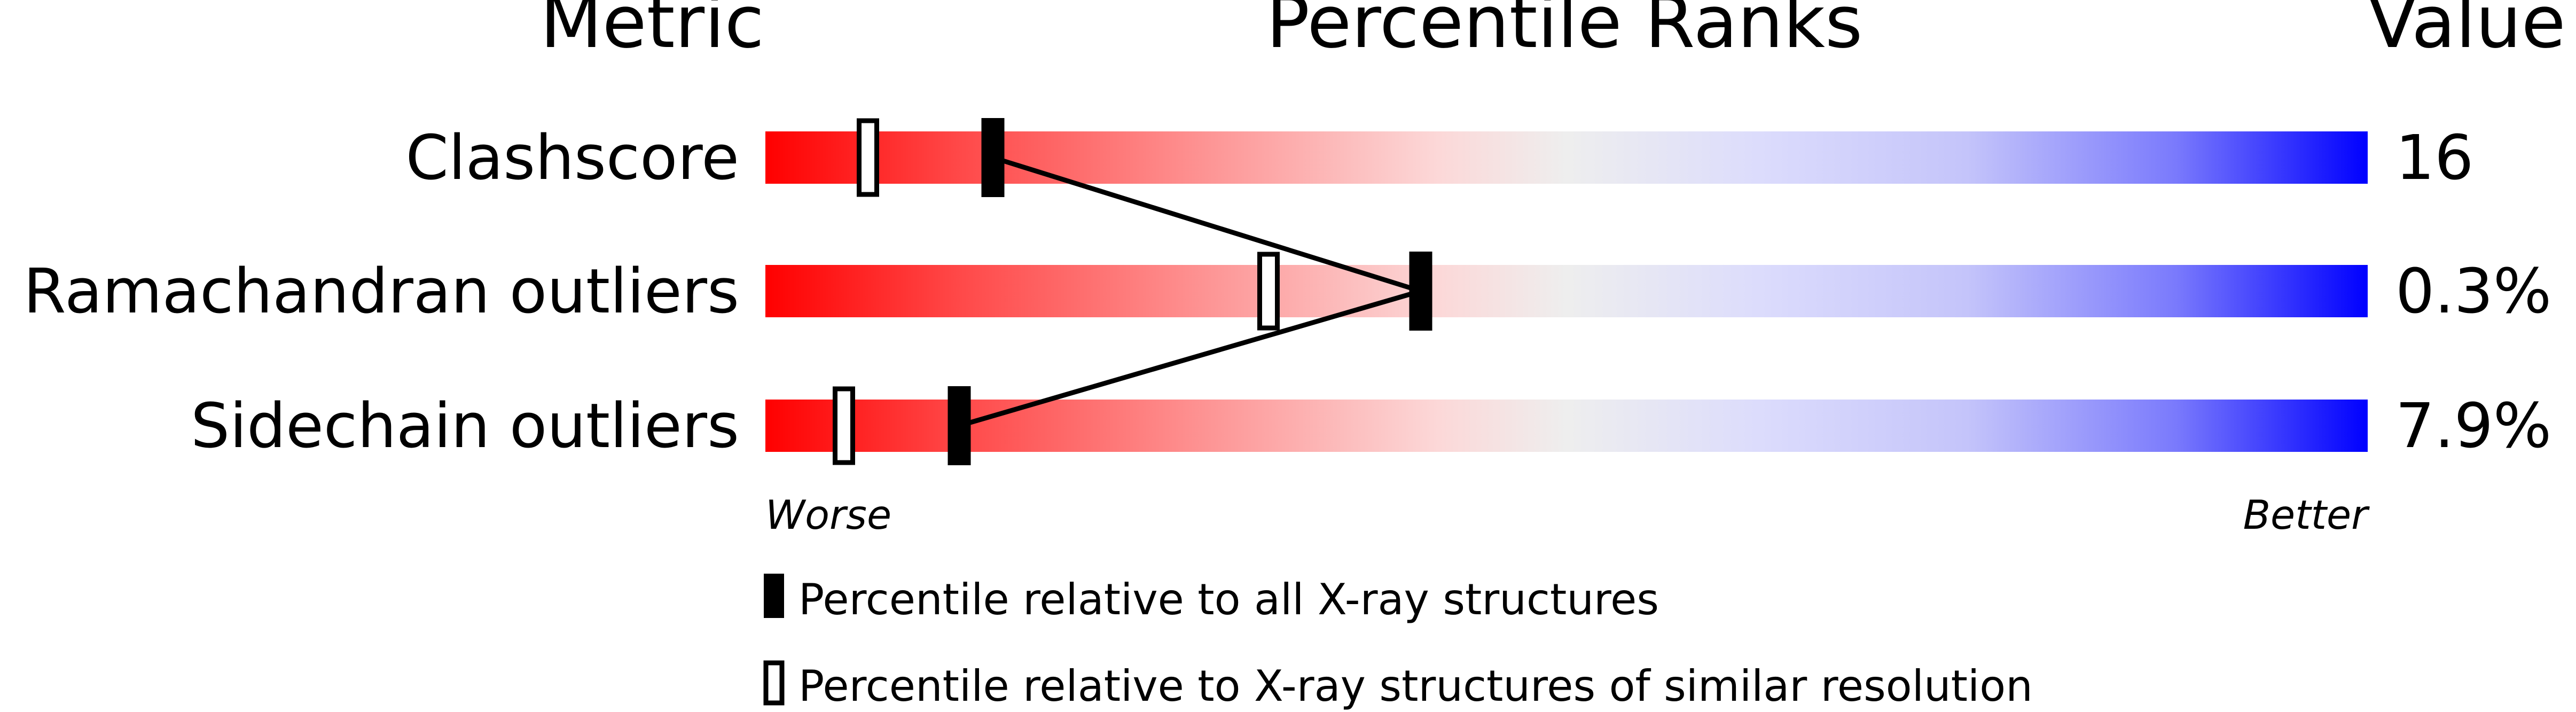  What do you see at coordinates (1564, 32) in the screenshot?
I see `header-percentile-ranks: Percentile Ranks` at bounding box center [1564, 32].